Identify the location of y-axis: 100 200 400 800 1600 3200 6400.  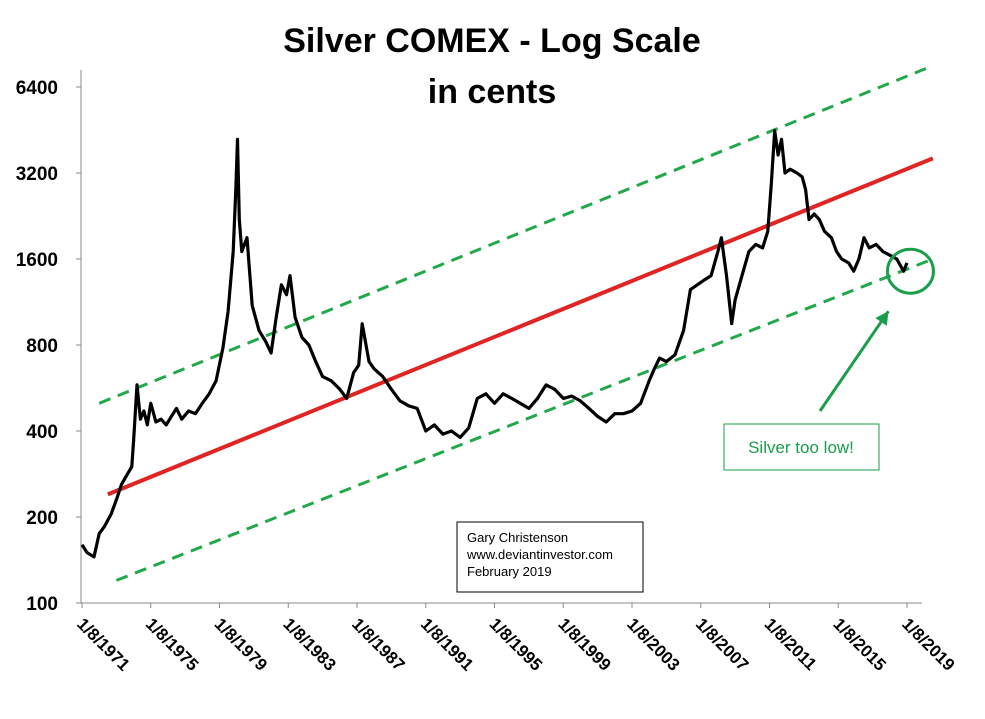
(49, 342).